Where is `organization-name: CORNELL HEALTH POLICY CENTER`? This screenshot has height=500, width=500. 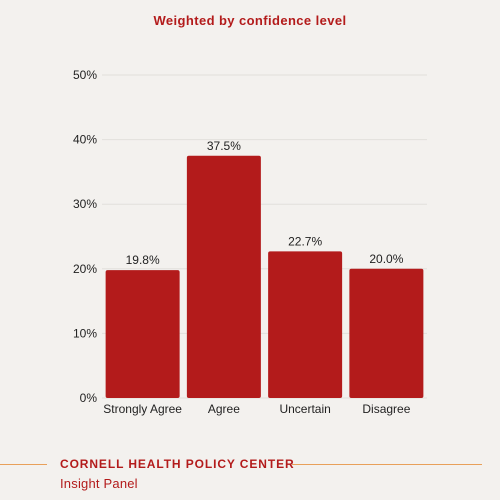
organization-name: CORNELL HEALTH POLICY CENTER is located at coordinates (177, 464).